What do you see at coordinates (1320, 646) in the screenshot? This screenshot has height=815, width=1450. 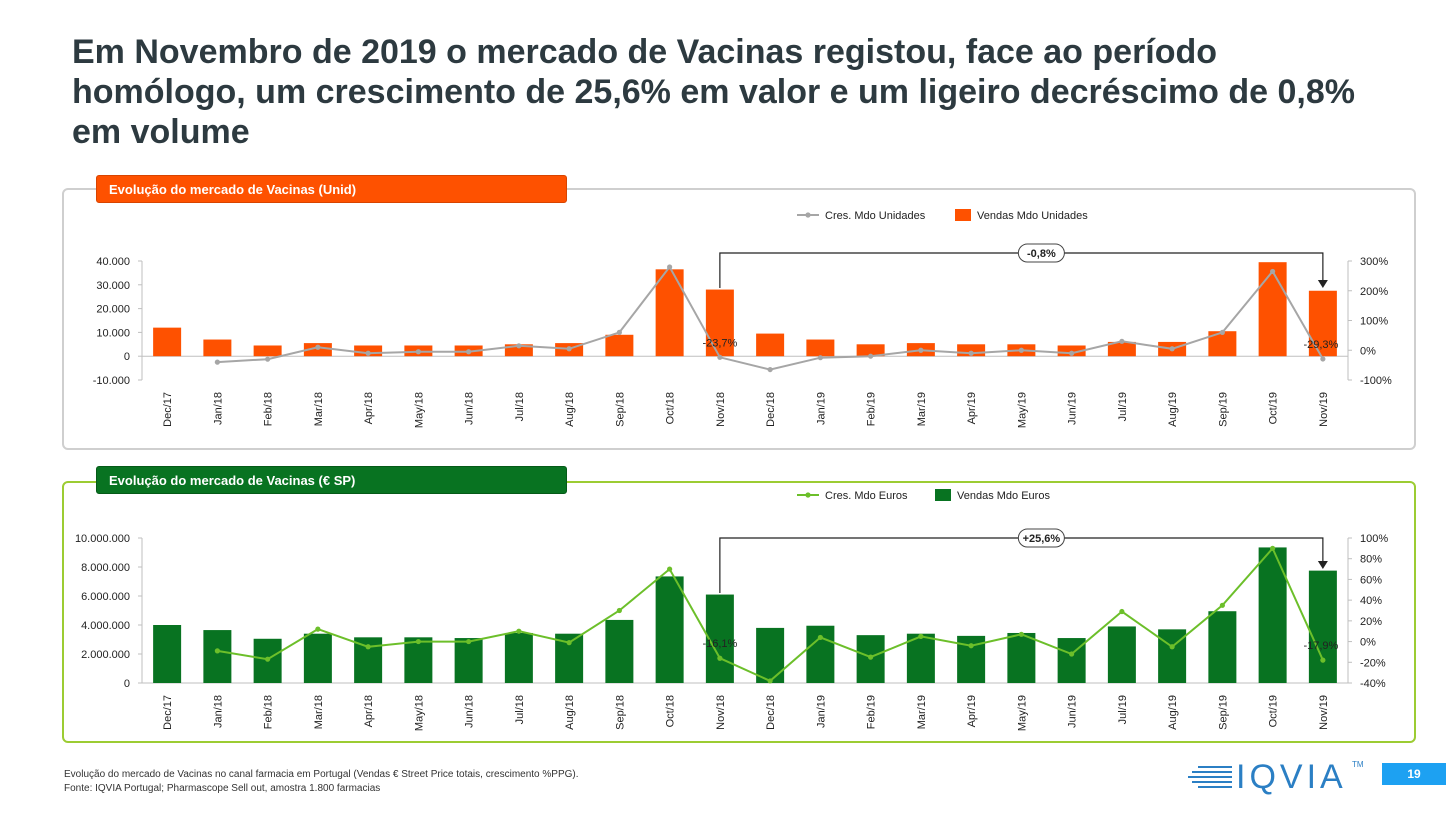 I see `euros-growth-label-nov19: -17,9%` at bounding box center [1320, 646].